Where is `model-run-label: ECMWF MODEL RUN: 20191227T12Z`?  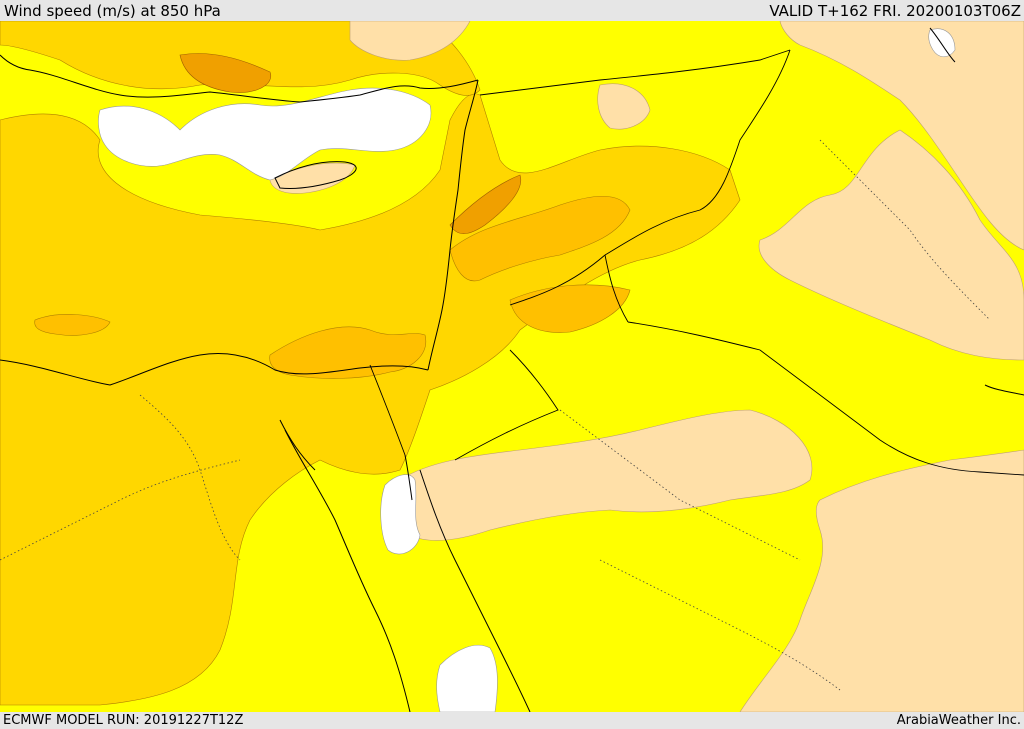
model-run-label: ECMWF MODEL RUN: 20191227T12Z is located at coordinates (123, 720).